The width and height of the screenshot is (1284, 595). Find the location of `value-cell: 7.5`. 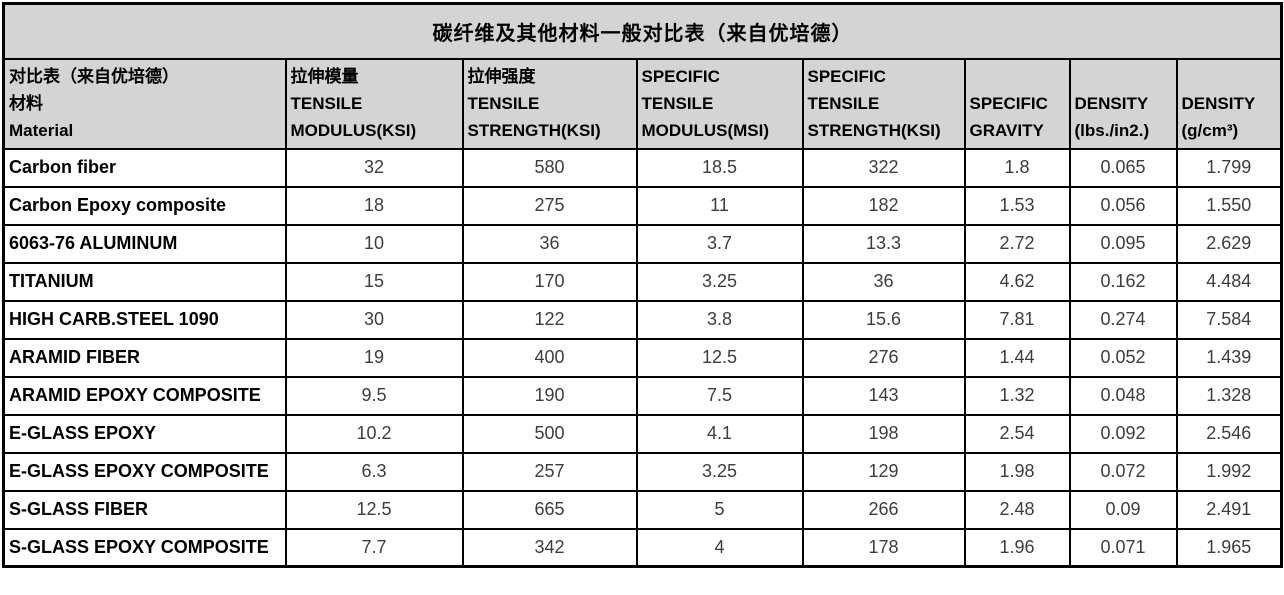

value-cell: 7.5 is located at coordinates (719, 395).